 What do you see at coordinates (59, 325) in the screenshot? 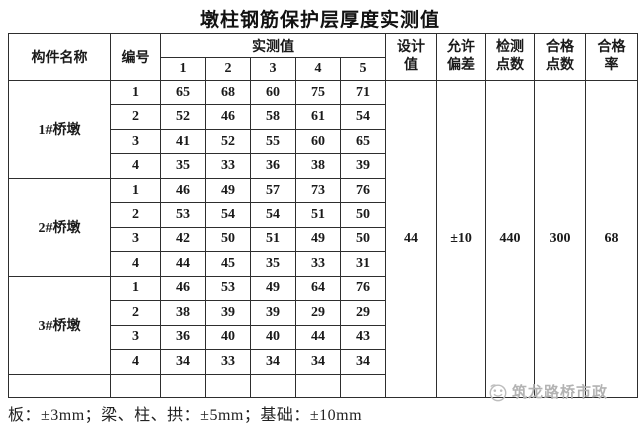
I see `group-label-pier-3: 3#桥墩` at bounding box center [59, 325].